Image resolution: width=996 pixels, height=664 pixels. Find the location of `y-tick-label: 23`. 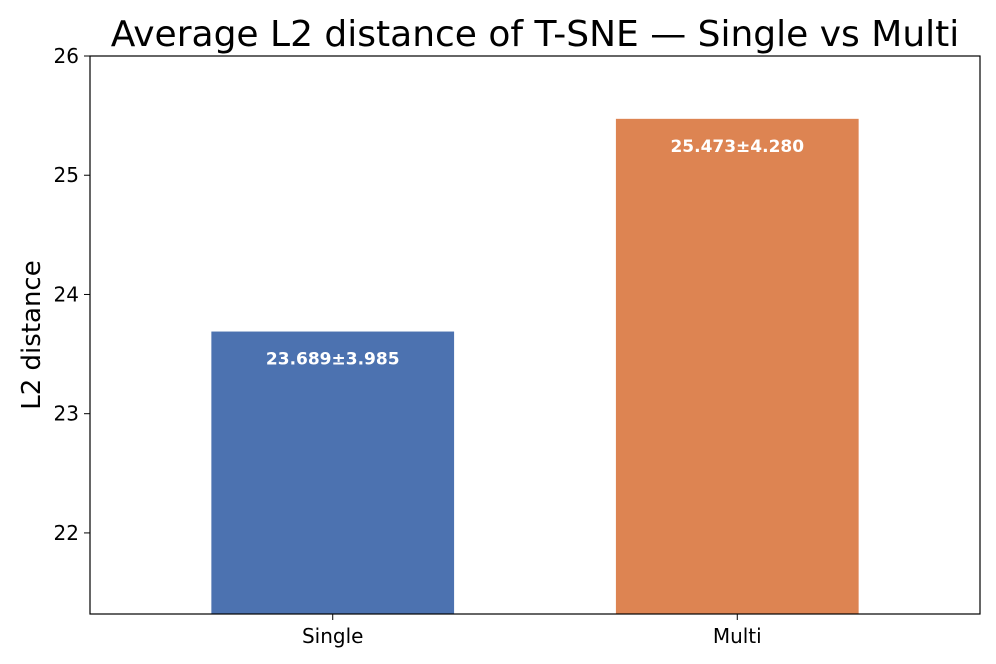

y-tick-label: 23 is located at coordinates (66, 414).